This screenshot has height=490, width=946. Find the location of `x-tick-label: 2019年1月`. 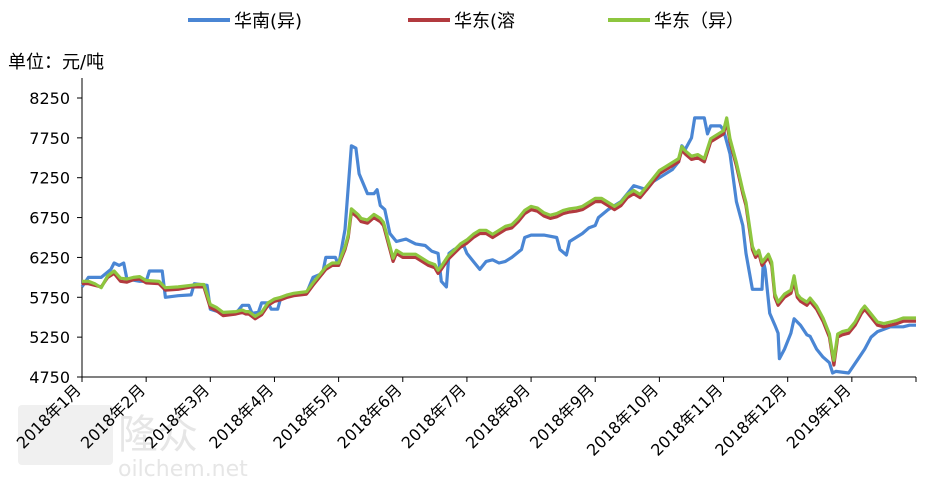

x-tick-label: 2019年1月 is located at coordinates (819, 416).